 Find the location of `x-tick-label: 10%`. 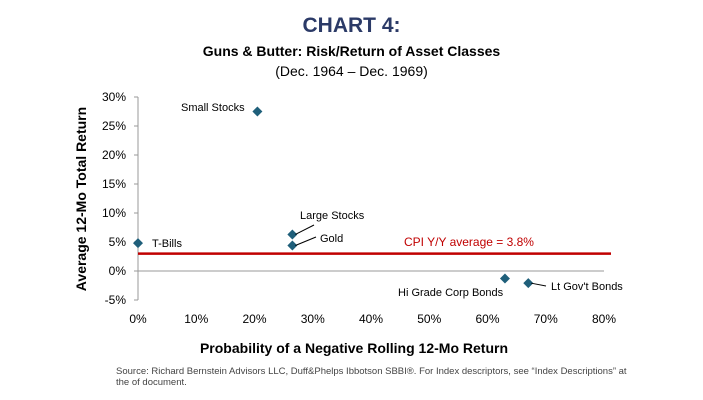

x-tick-label: 10% is located at coordinates (196, 319).